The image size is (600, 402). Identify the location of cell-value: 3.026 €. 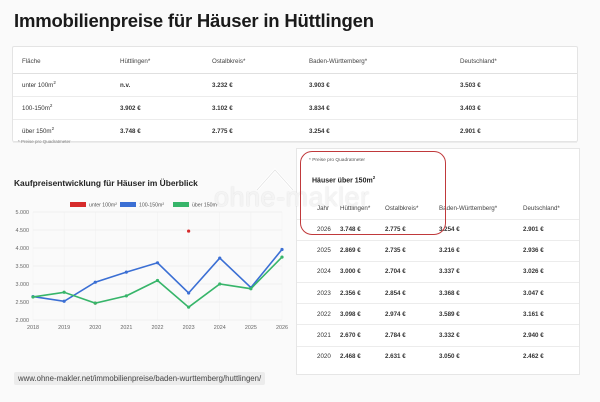
(551, 271).